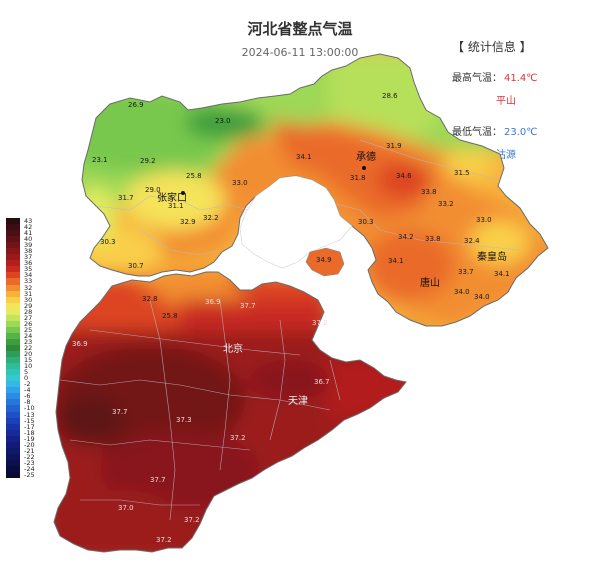 The image size is (600, 565). Describe the element at coordinates (22, 366) in the screenshot. I see `legend-entry: 10` at that location.